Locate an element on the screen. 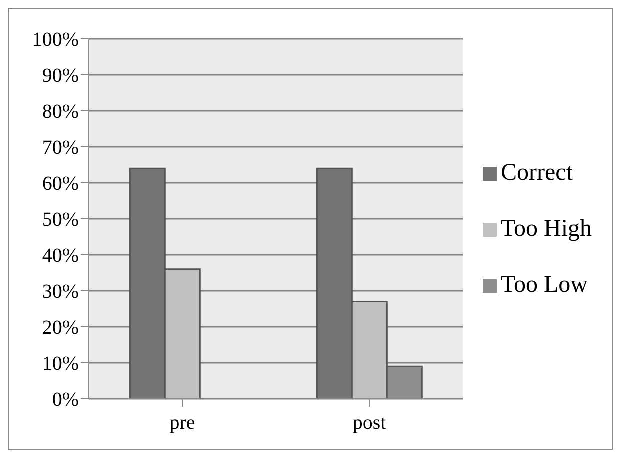  y-tick-label: 70% is located at coordinates (60, 148).